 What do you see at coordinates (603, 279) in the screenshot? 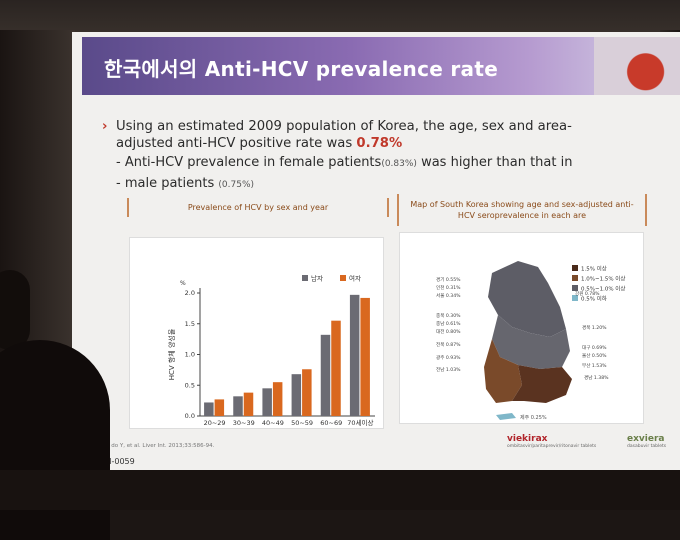
I see `map-legend-label: 1.0%~1.5% 이상` at bounding box center [603, 279].